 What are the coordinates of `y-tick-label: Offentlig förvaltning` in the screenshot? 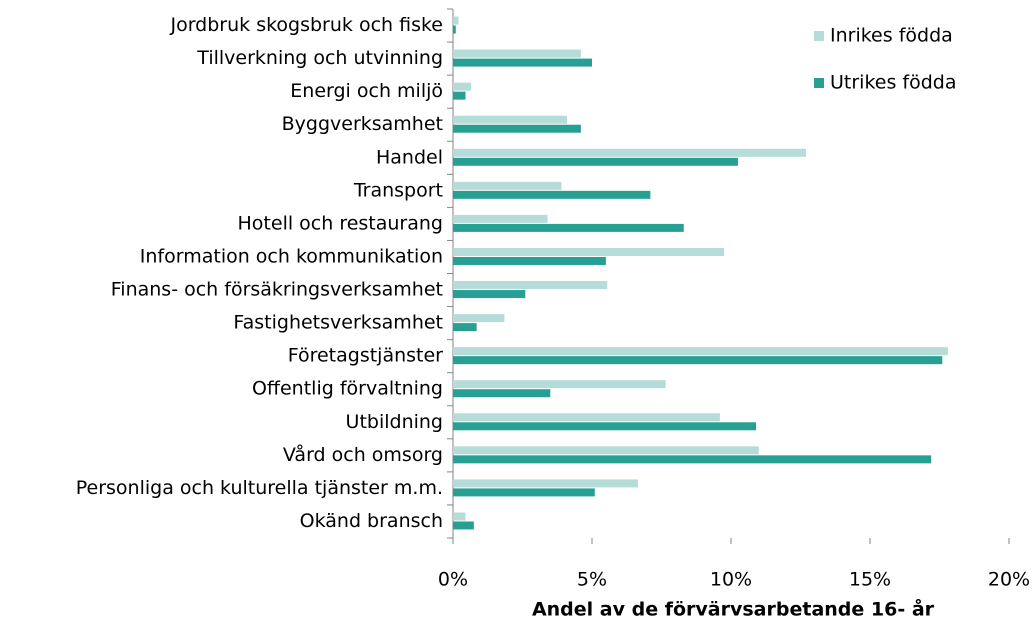 It's located at (347, 389).